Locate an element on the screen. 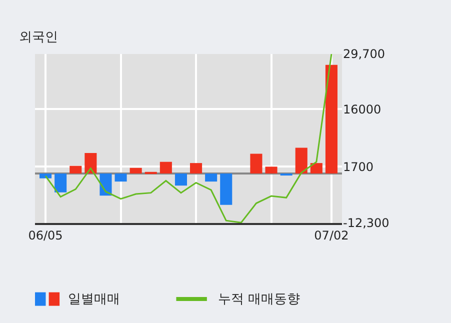  y-tick-label: 16000 is located at coordinates (362, 109).